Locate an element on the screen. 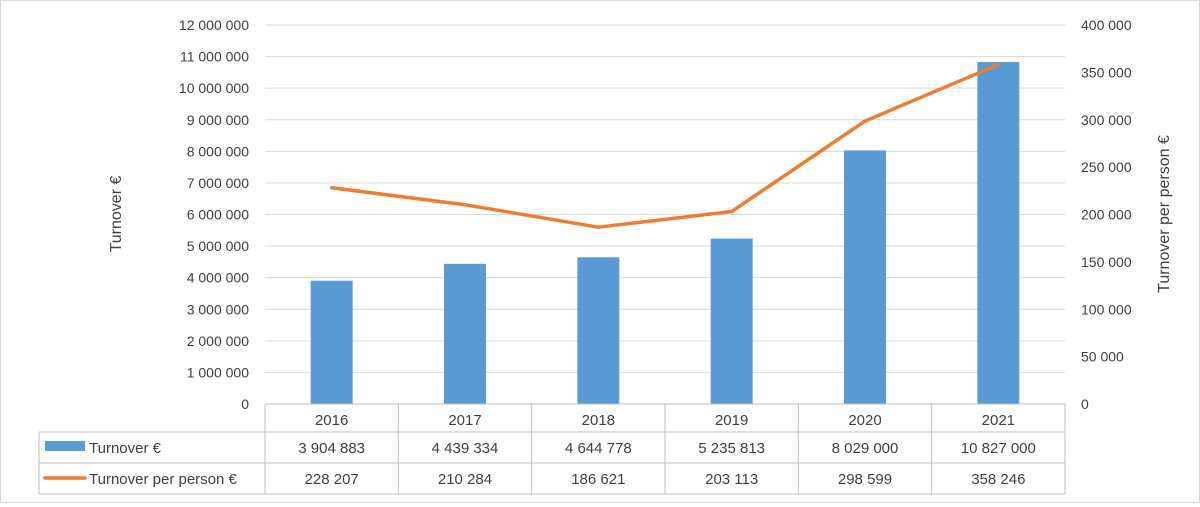  y2-tick-label: 350 000 is located at coordinates (1106, 72).